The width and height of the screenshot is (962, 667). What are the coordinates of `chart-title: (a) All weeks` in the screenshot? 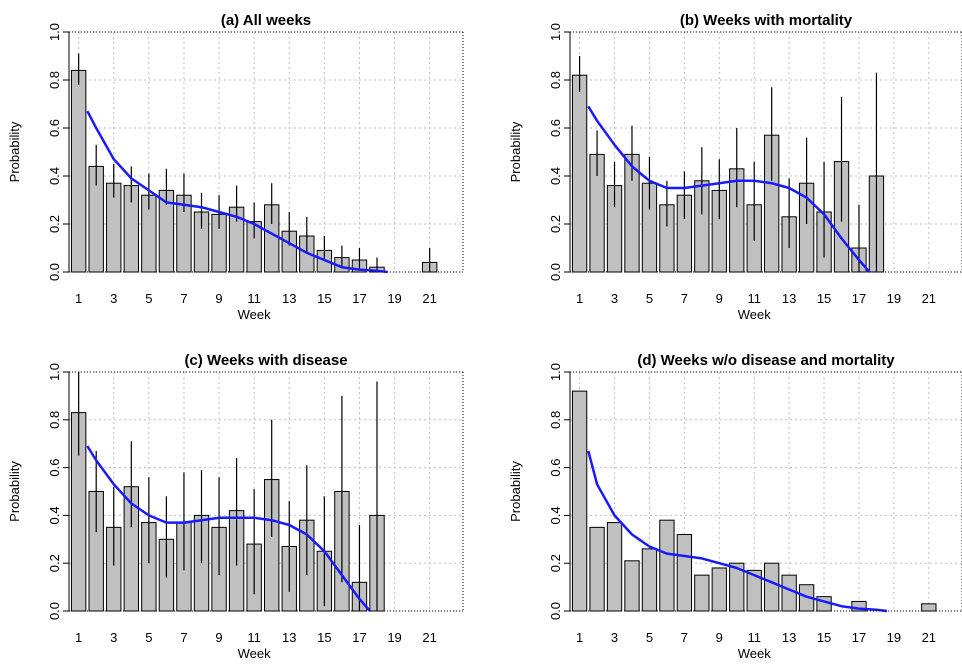 It's located at (266, 20).